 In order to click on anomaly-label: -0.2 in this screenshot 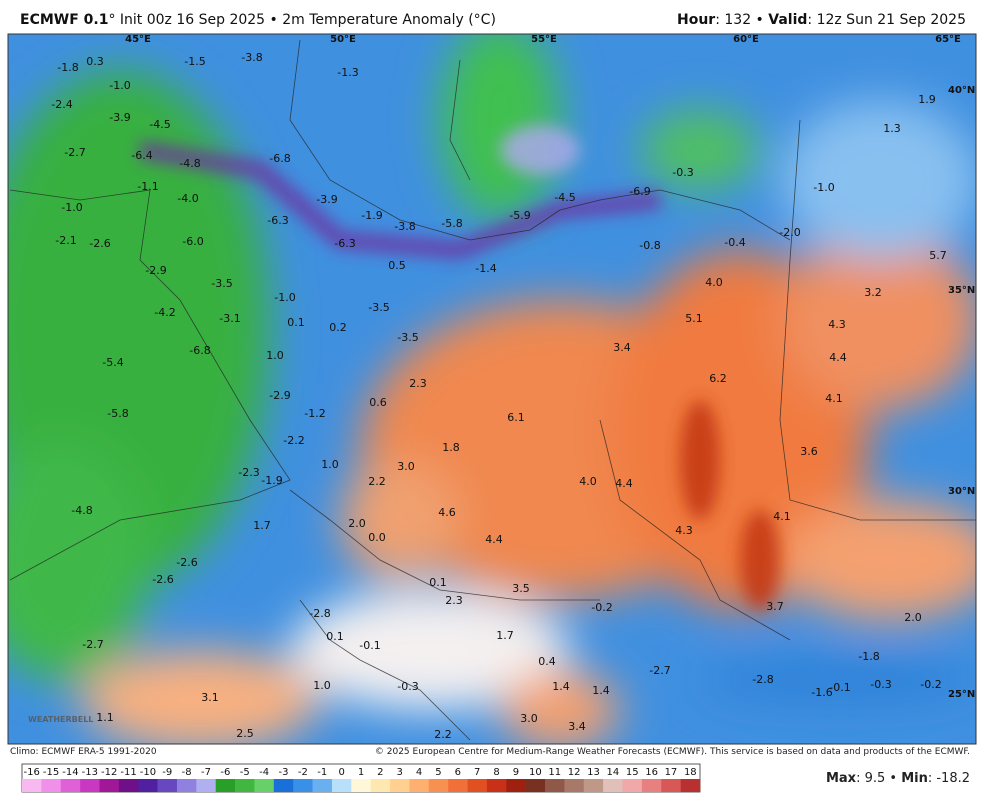, I will do `click(601, 607)`.